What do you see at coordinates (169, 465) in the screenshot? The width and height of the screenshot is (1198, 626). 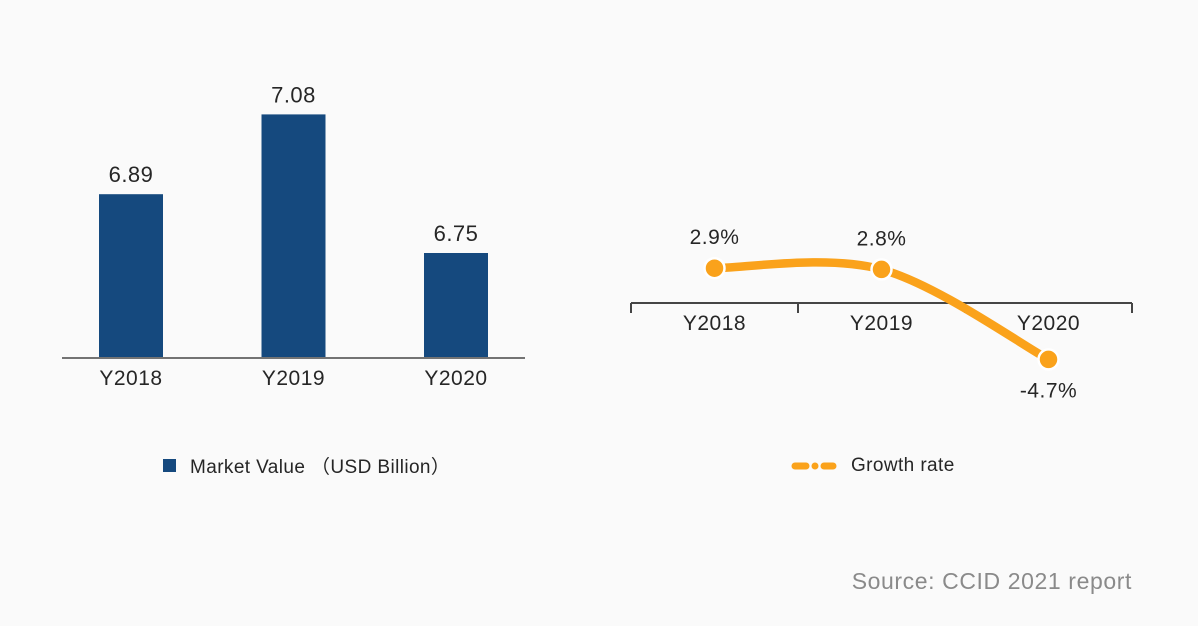 I see `bar-legend-swatch-icon` at bounding box center [169, 465].